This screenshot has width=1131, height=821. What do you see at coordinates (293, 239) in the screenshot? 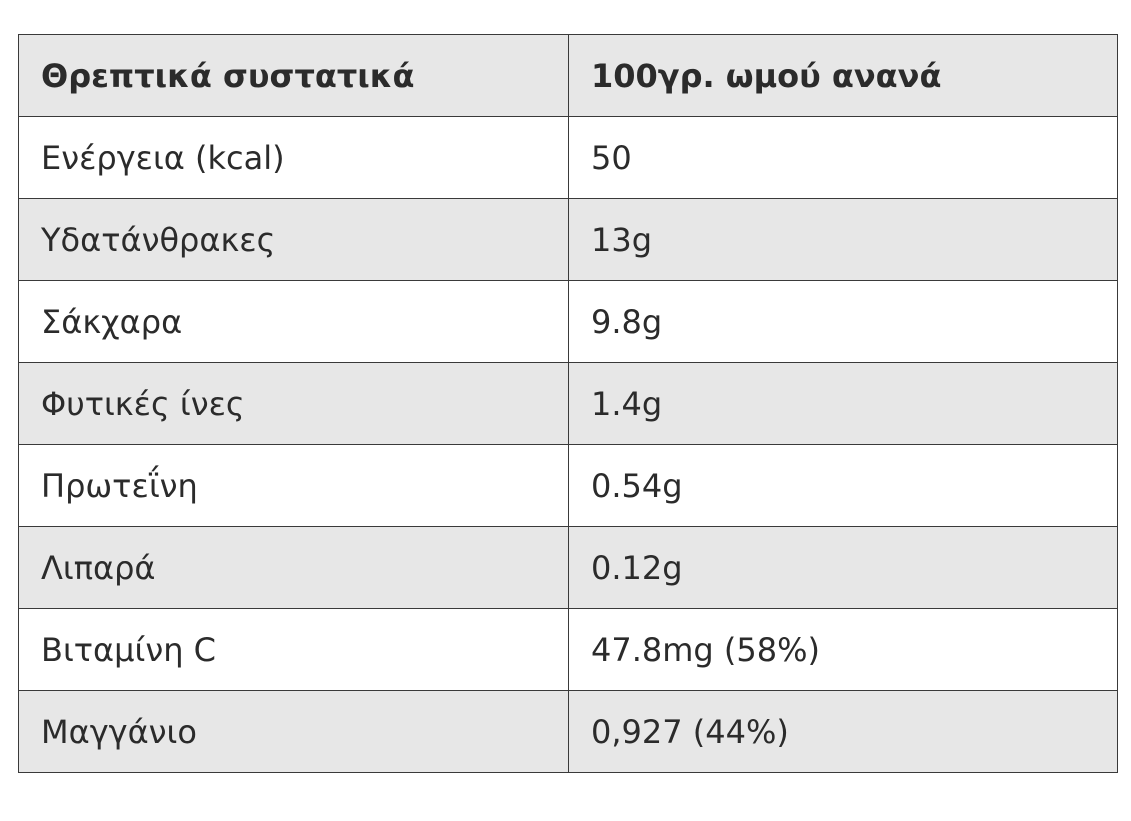
I see `nutrient-name: Υδατάνθρακες` at bounding box center [293, 239].